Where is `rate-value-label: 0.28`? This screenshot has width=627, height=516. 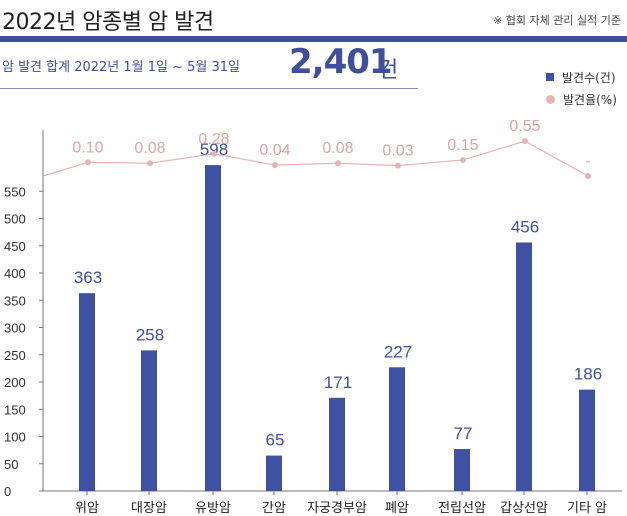 rate-value-label: 0.28 is located at coordinates (213, 139).